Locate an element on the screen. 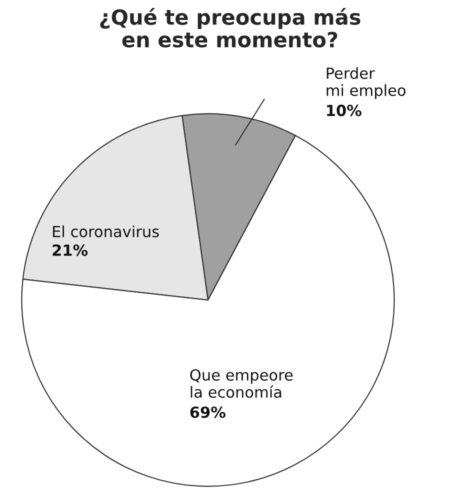 The image size is (451, 500). slice-label: Perder mi empleo is located at coordinates (366, 83).